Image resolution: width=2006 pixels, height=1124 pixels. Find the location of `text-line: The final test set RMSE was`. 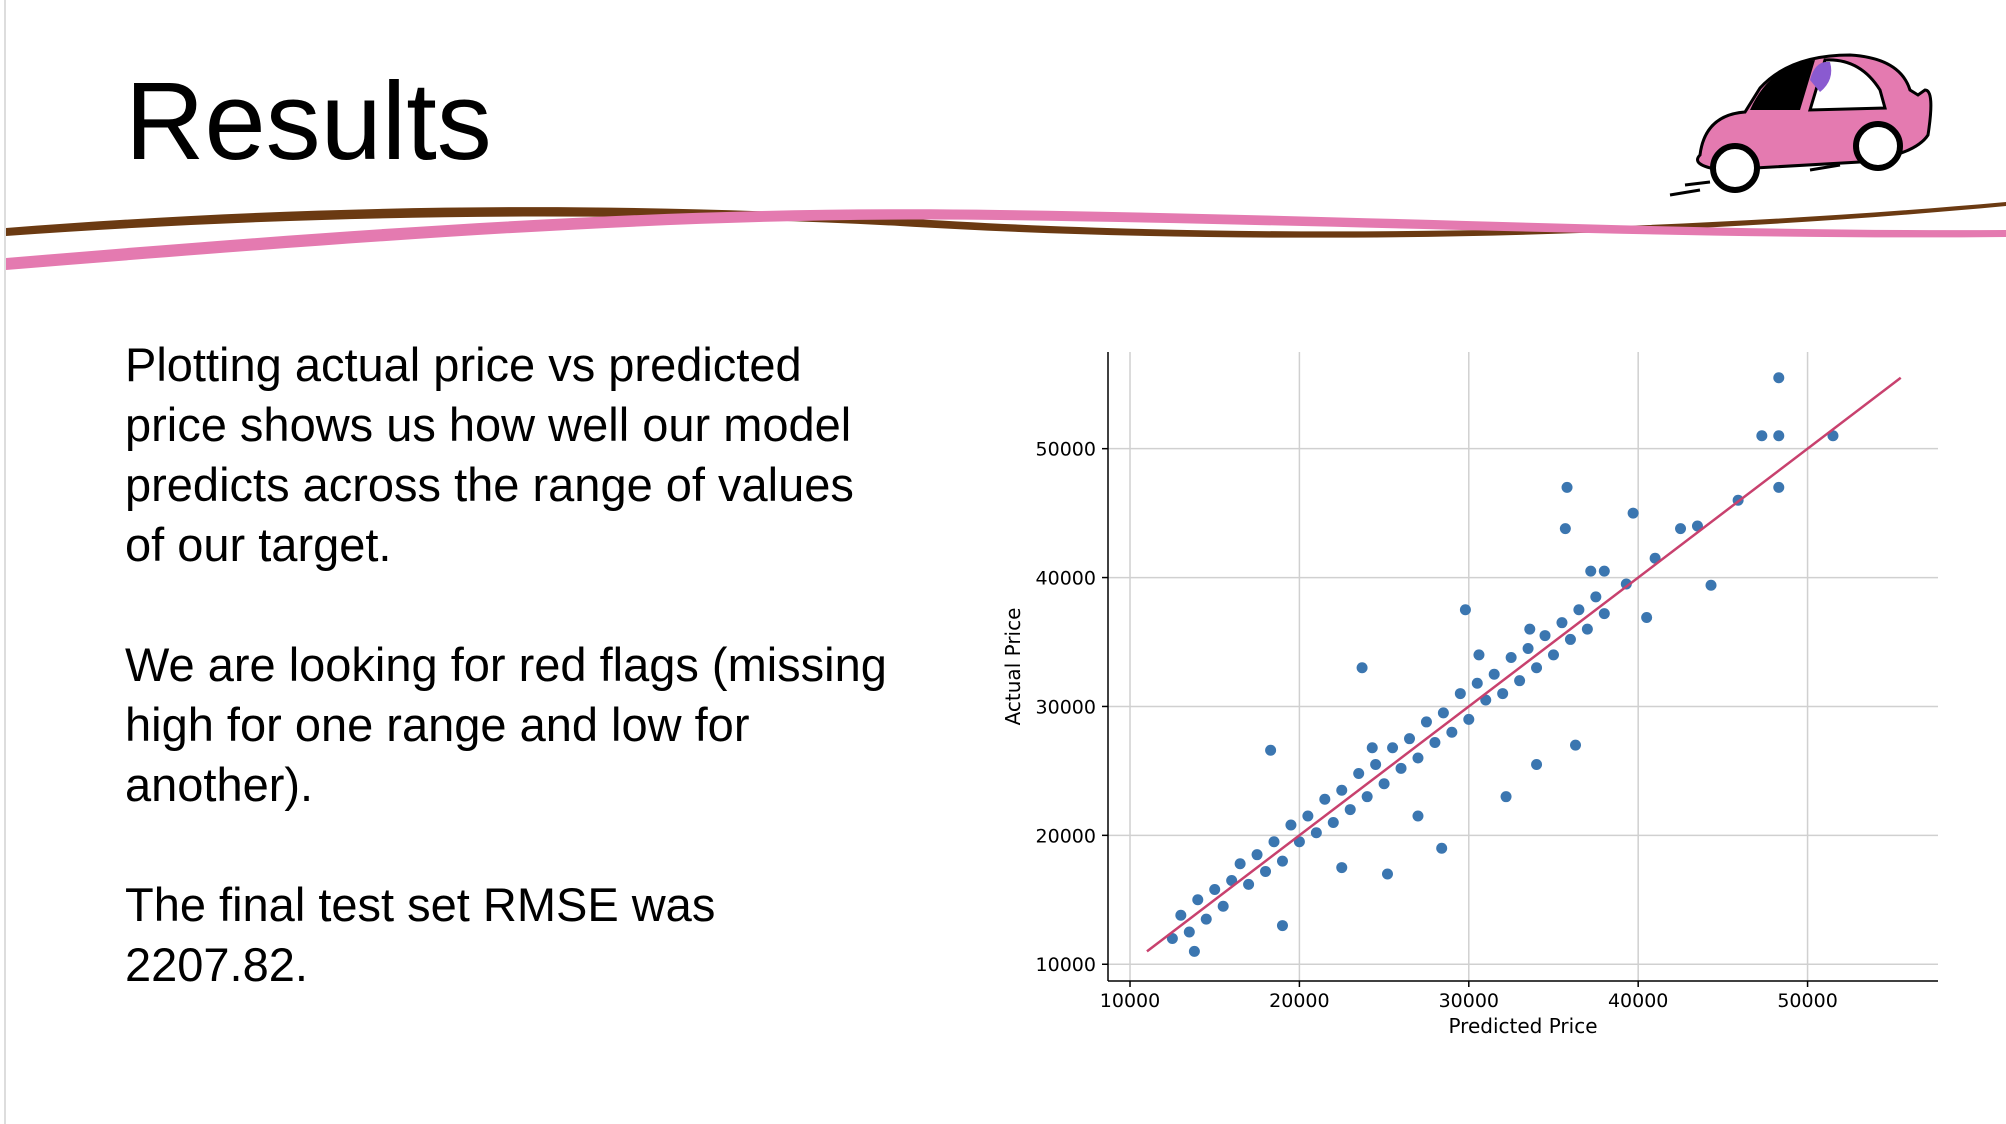

text-line: The final test set RMSE was is located at coordinates (420, 904).